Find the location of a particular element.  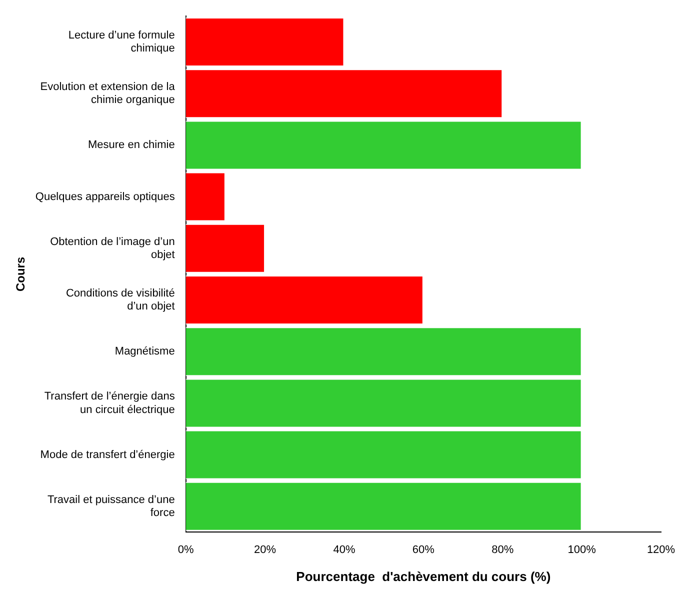

y-tick-label: Magnétisme is located at coordinates (144, 352).